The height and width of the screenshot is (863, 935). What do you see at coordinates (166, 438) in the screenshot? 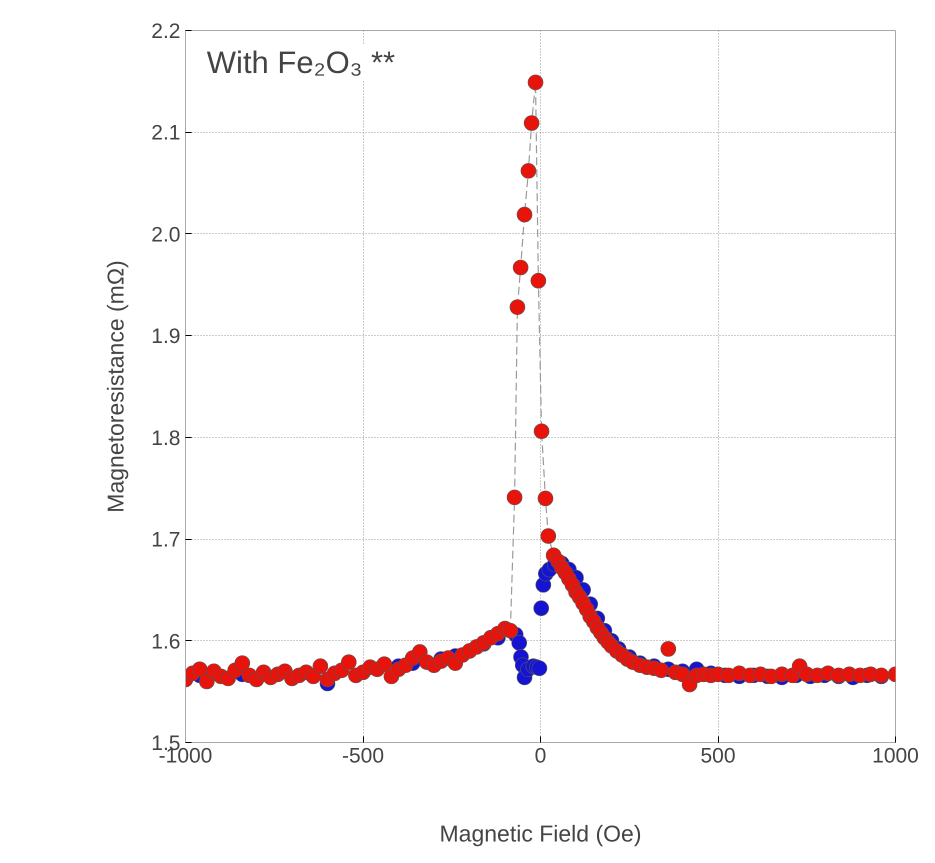
I see `y-tick-label: 1.8` at bounding box center [166, 438].